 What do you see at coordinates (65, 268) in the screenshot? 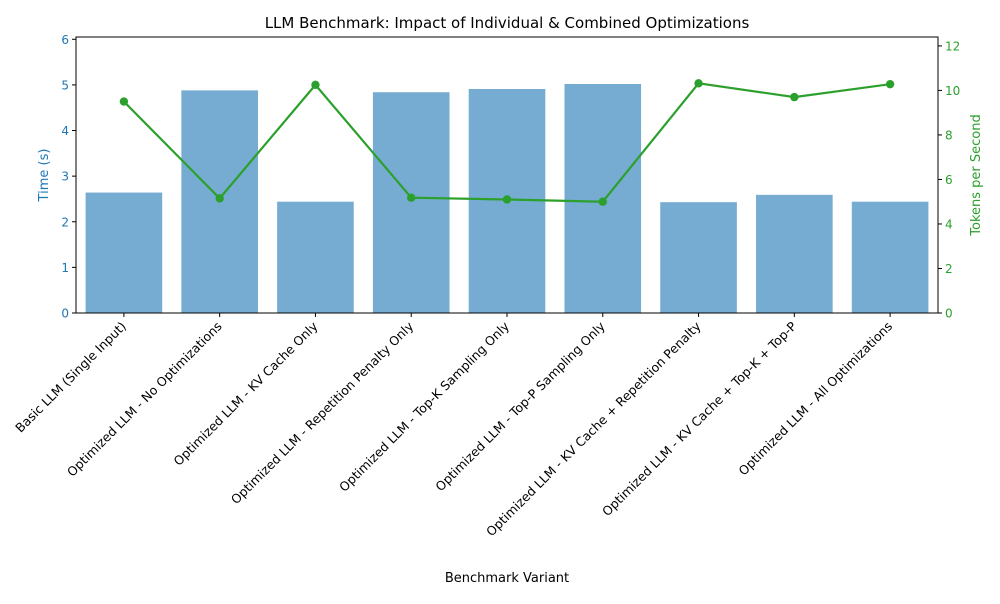
I see `y-left-tick-label: 1` at bounding box center [65, 268].